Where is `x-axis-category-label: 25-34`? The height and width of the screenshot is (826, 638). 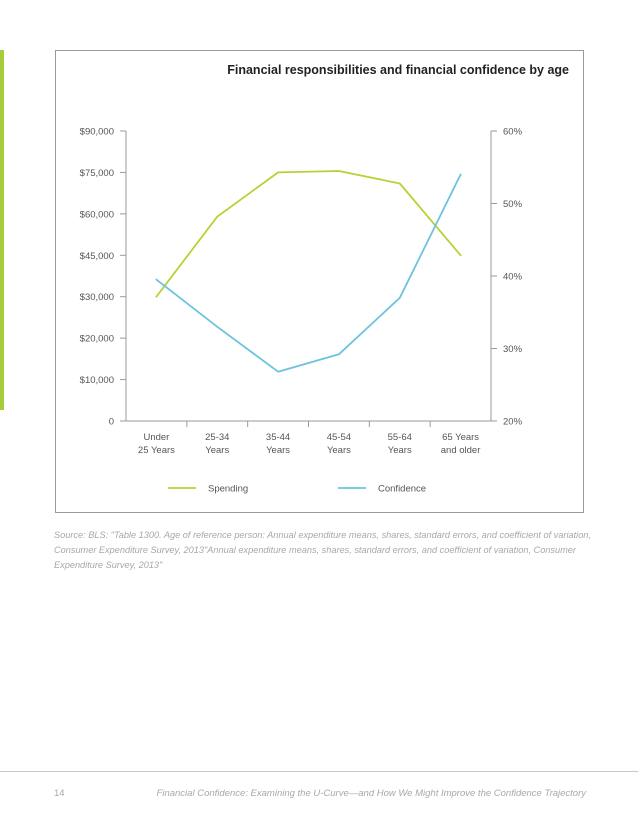 x-axis-category-label: 25-34 is located at coordinates (217, 437).